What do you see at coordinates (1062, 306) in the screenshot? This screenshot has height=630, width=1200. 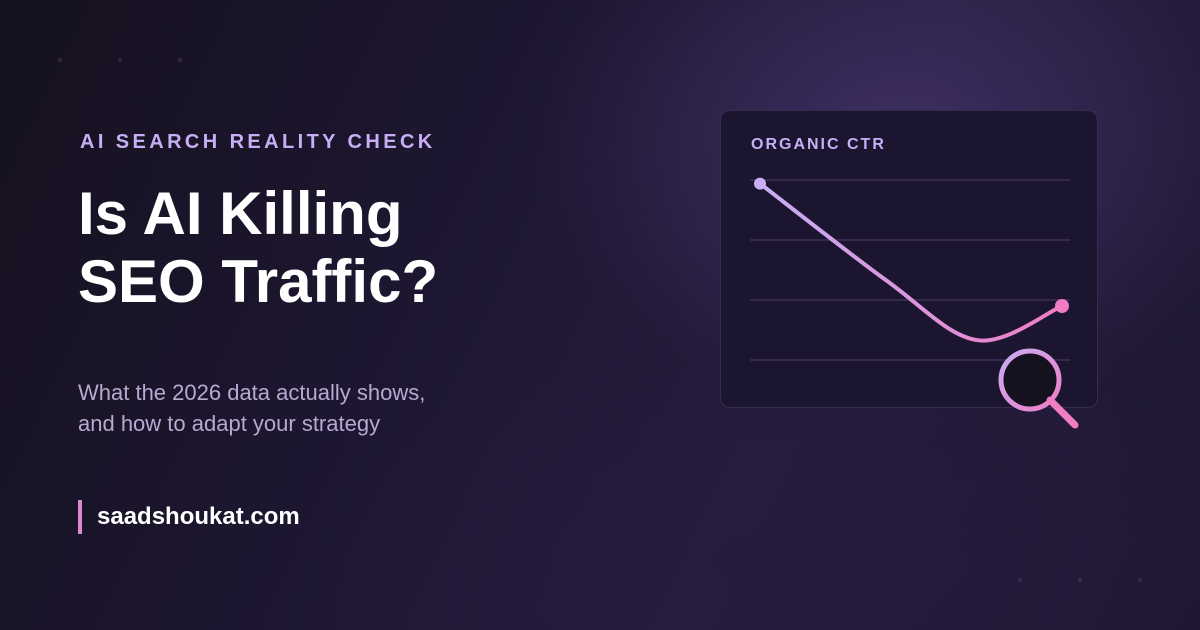 I see `series-end-point` at bounding box center [1062, 306].